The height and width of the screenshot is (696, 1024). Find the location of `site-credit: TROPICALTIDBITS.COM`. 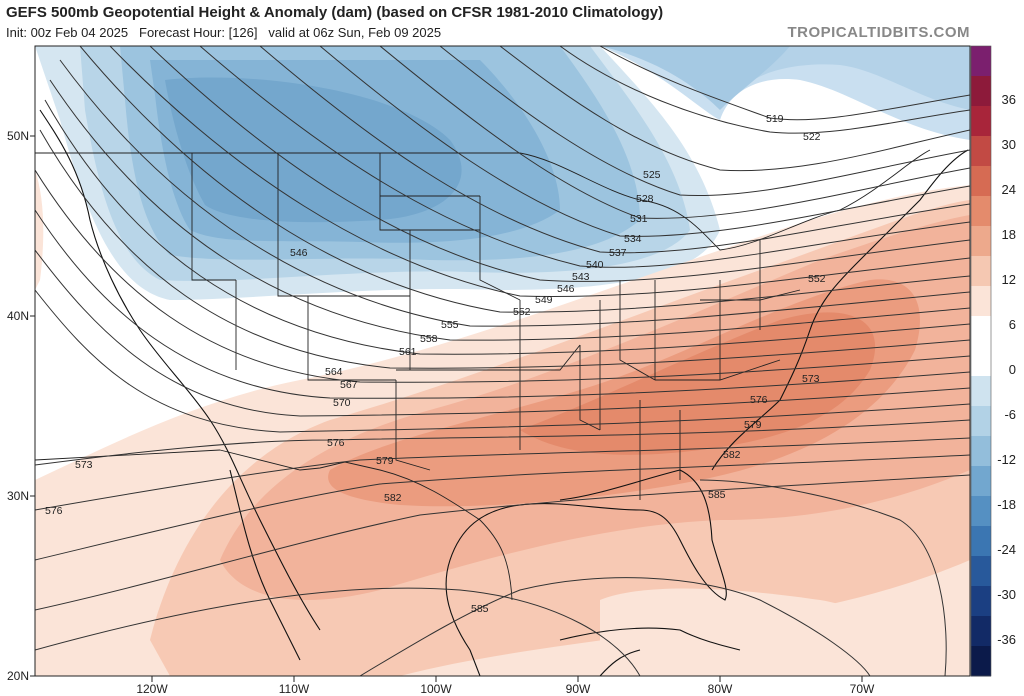

site-credit: TROPICALTIDBITS.COM is located at coordinates (878, 32).